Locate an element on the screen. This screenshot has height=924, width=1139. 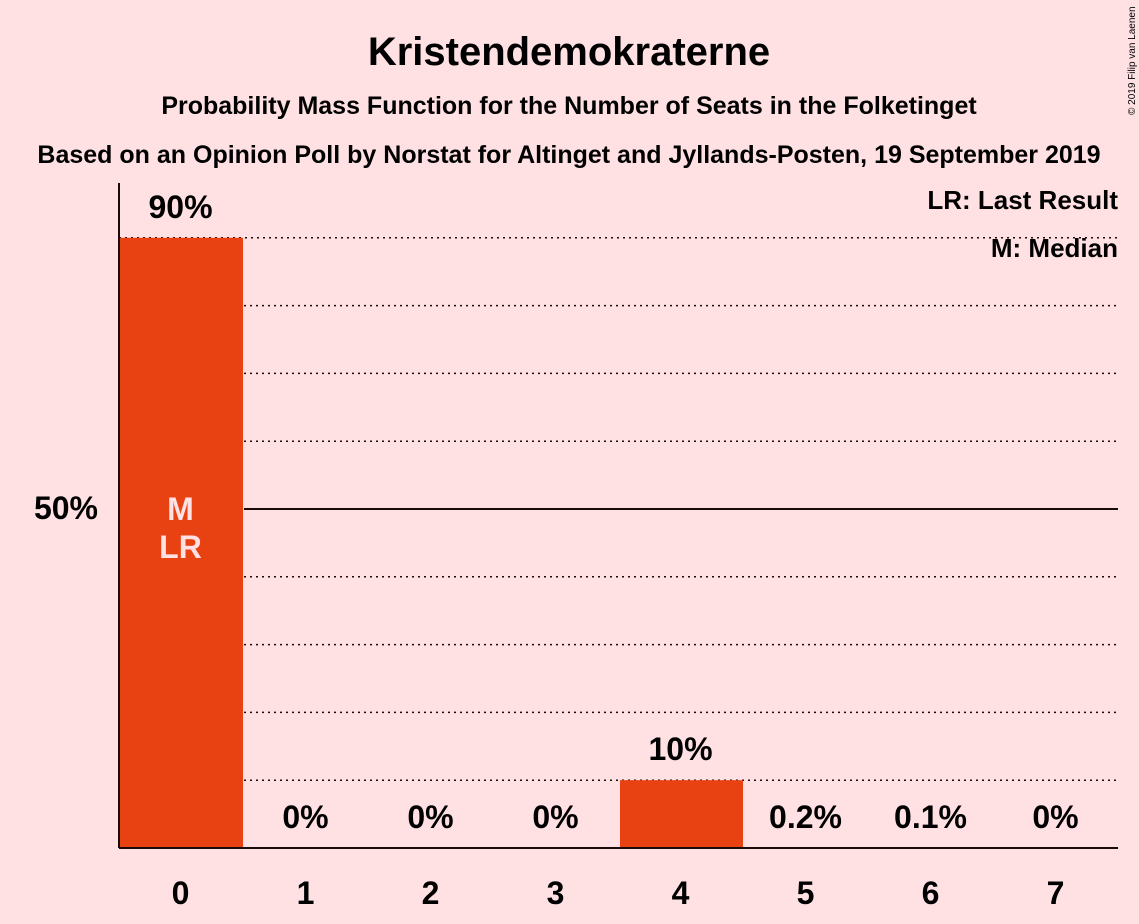
bar-value-label-0: 90% is located at coordinates (180, 207).